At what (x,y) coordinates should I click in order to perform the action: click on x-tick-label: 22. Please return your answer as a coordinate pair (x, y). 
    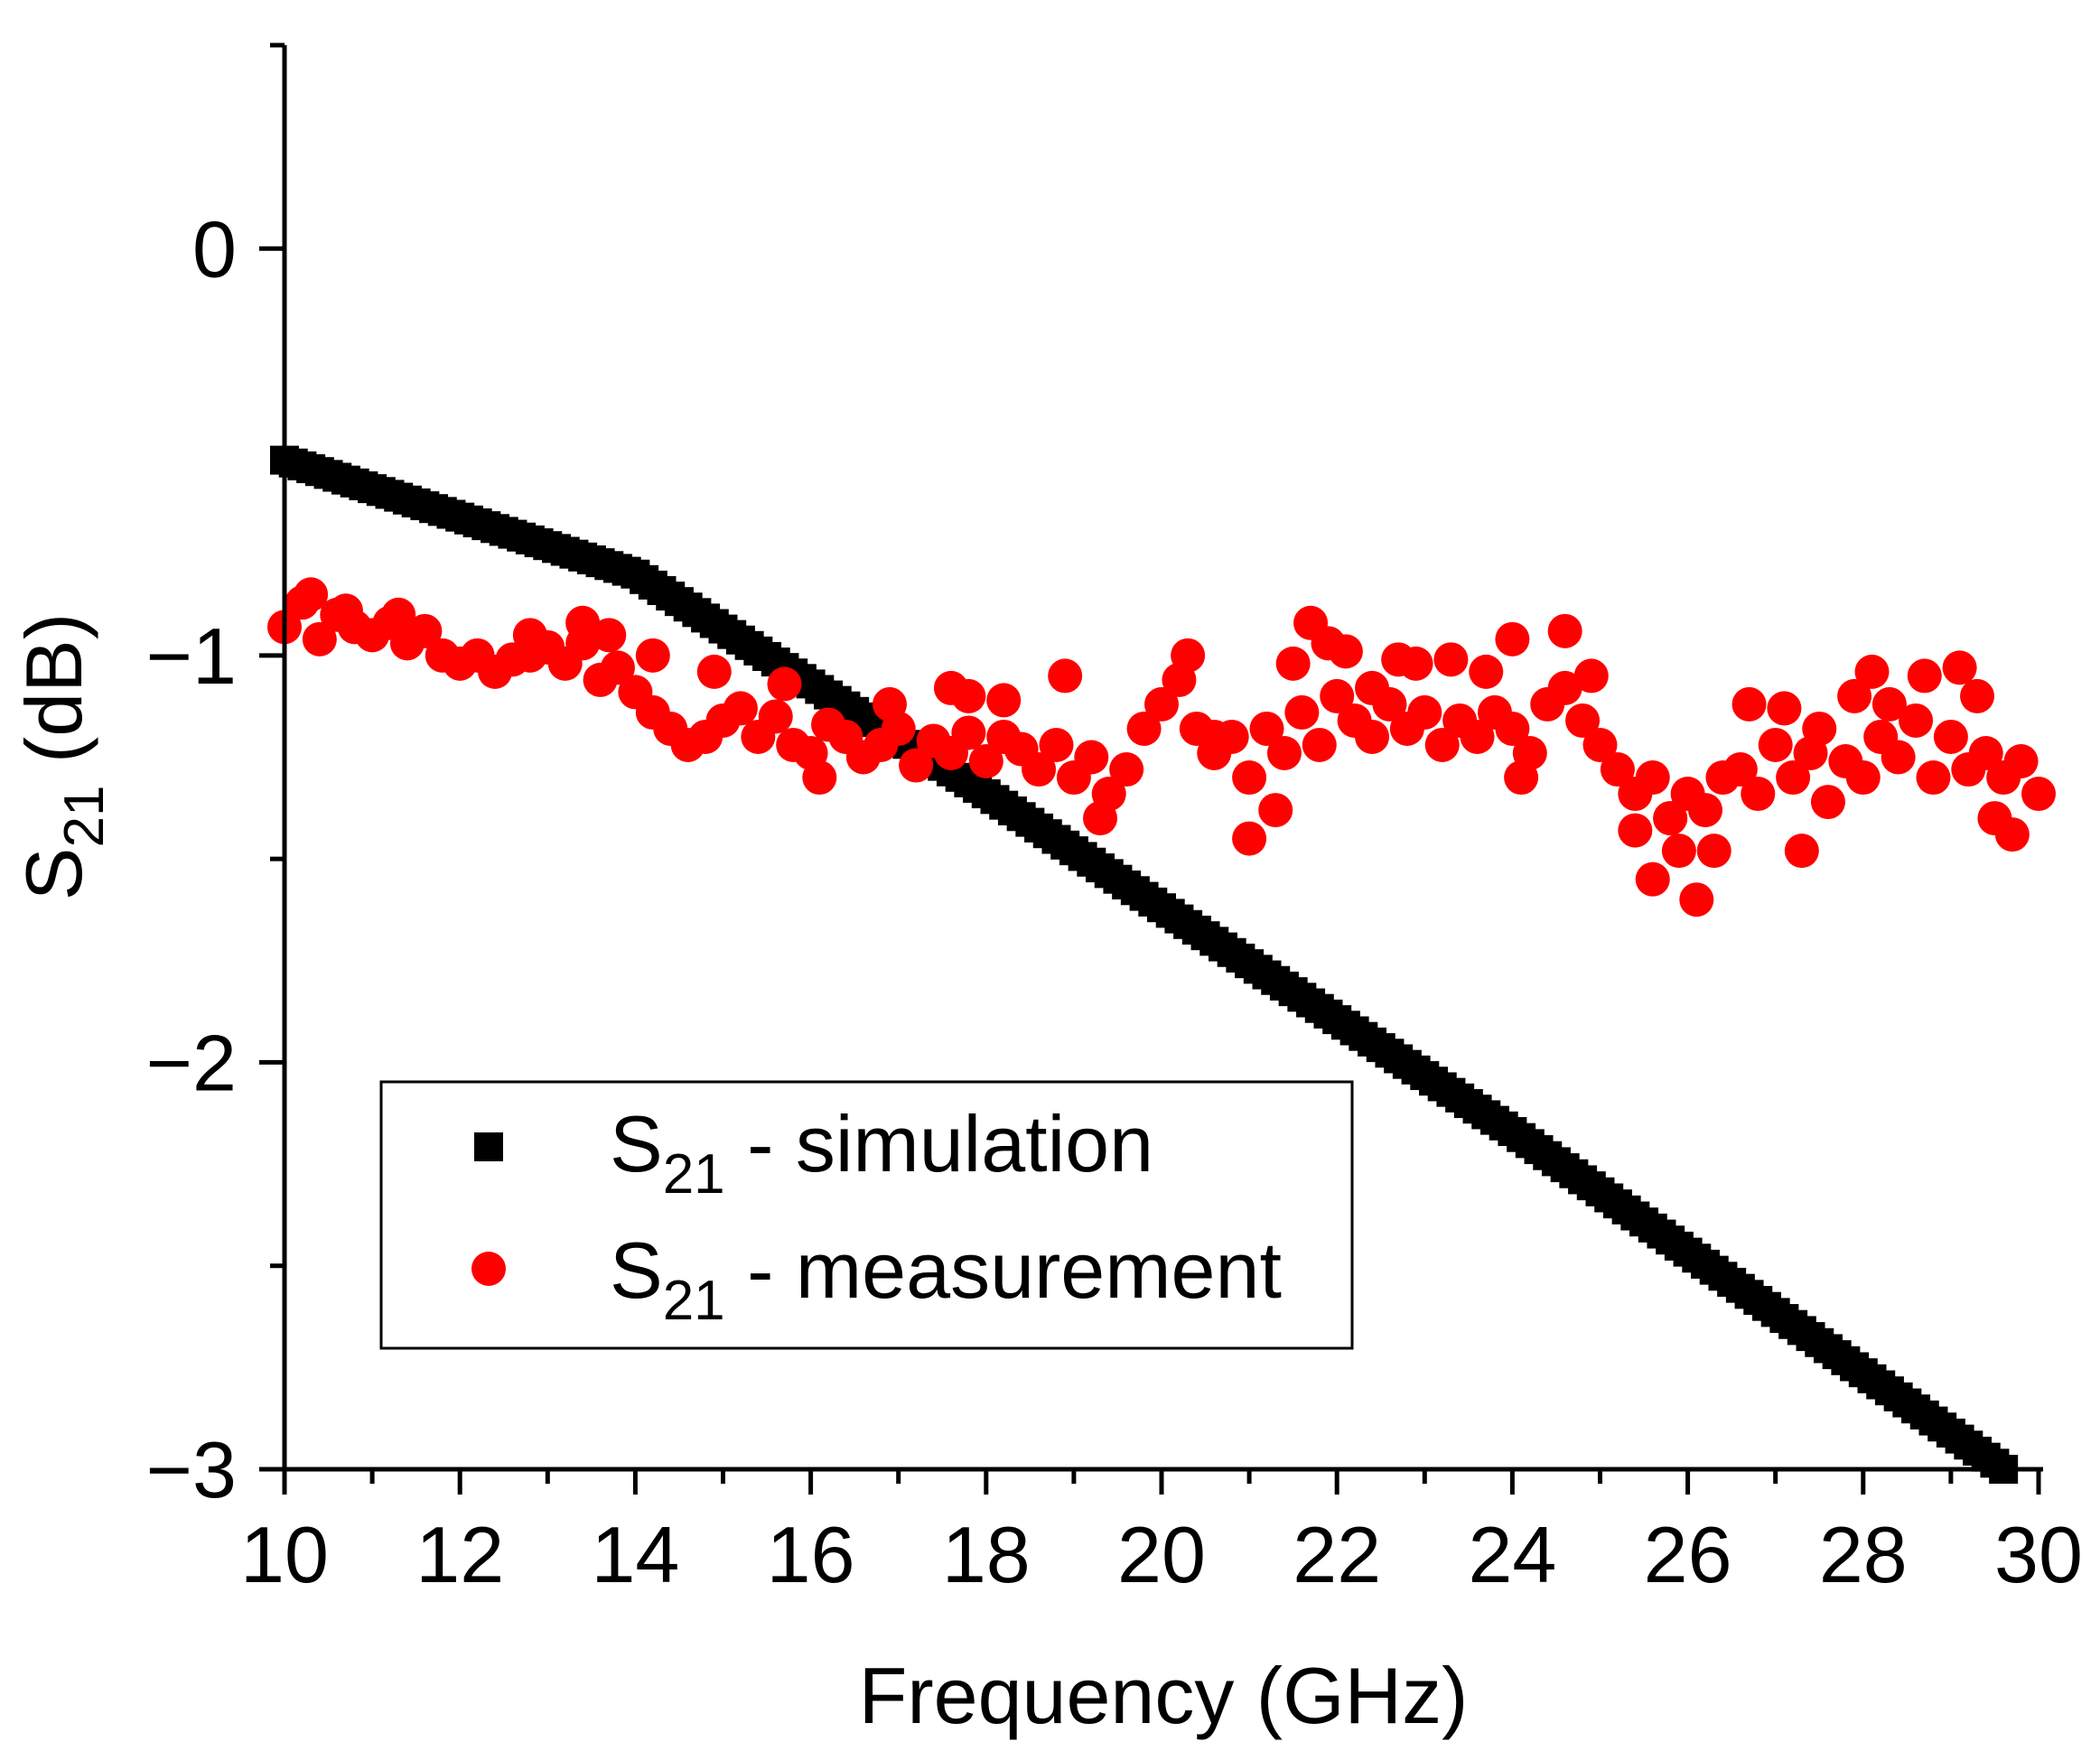
    Looking at the image, I should click on (1337, 1554).